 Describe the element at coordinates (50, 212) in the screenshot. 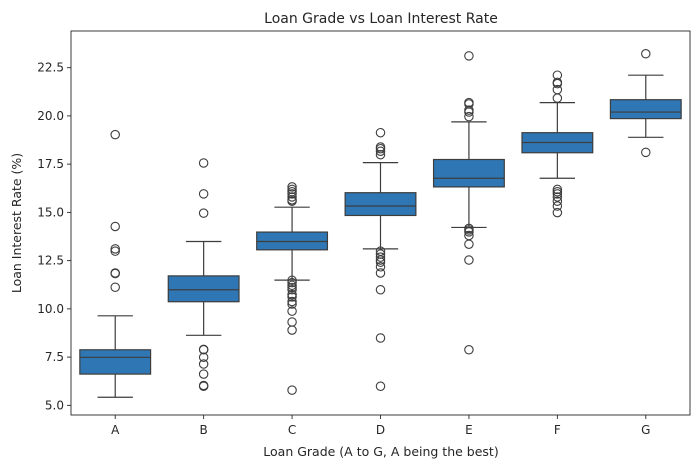

I see `y-tick-label: 15.0` at that location.